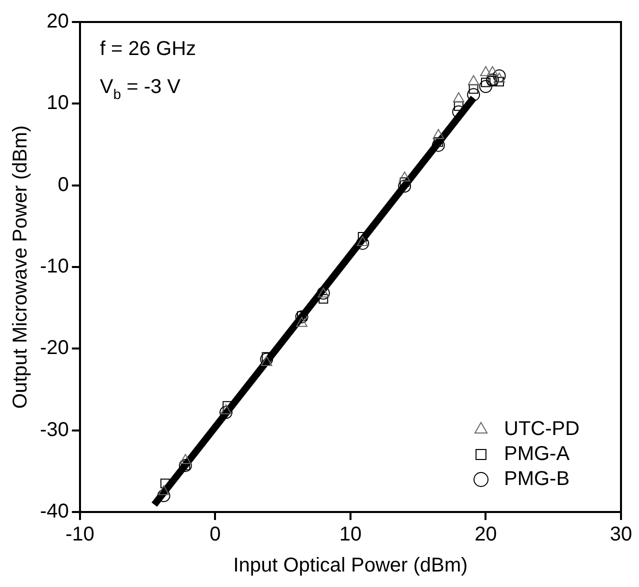 Image resolution: width=639 pixels, height=587 pixels. Describe the element at coordinates (54, 511) in the screenshot. I see `y-tick-label: -40` at that location.